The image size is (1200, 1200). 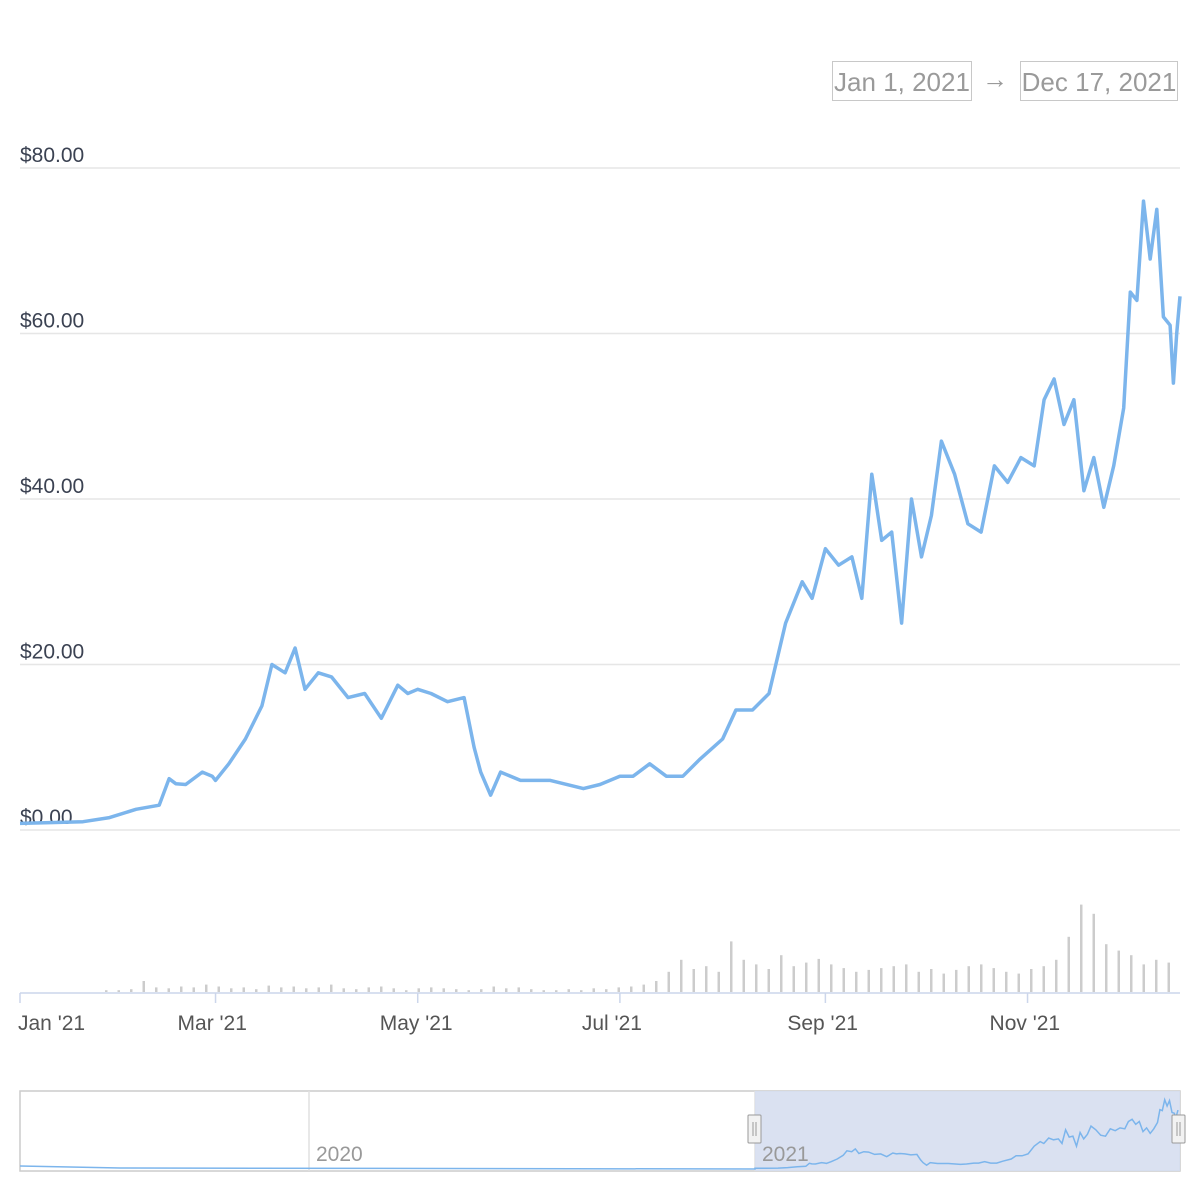 I want to click on navigator-left-handle, so click(x=754, y=1129).